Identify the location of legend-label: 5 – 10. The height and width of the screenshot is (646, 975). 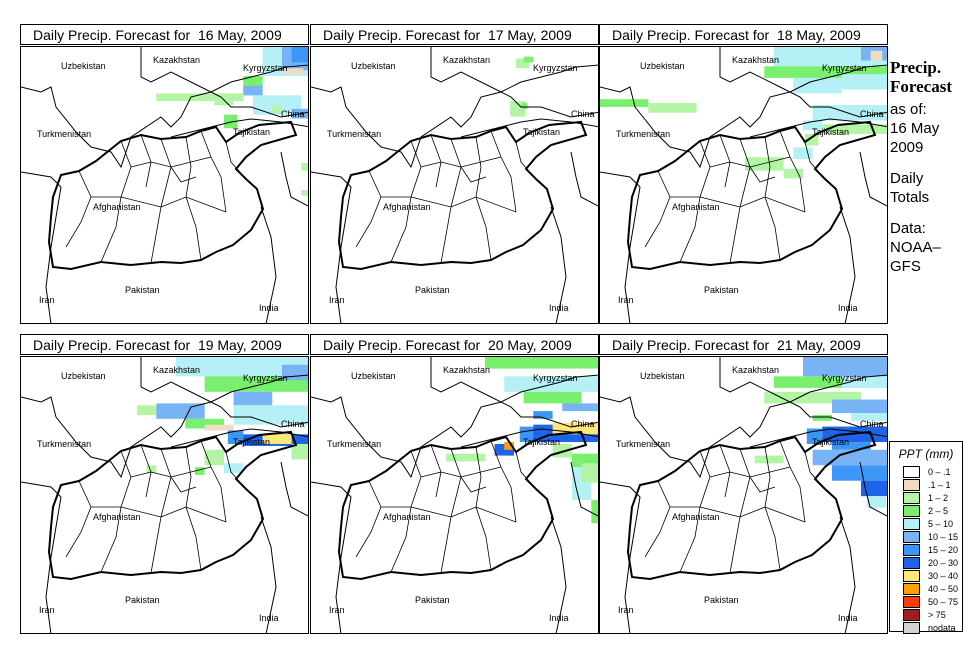
(941, 523).